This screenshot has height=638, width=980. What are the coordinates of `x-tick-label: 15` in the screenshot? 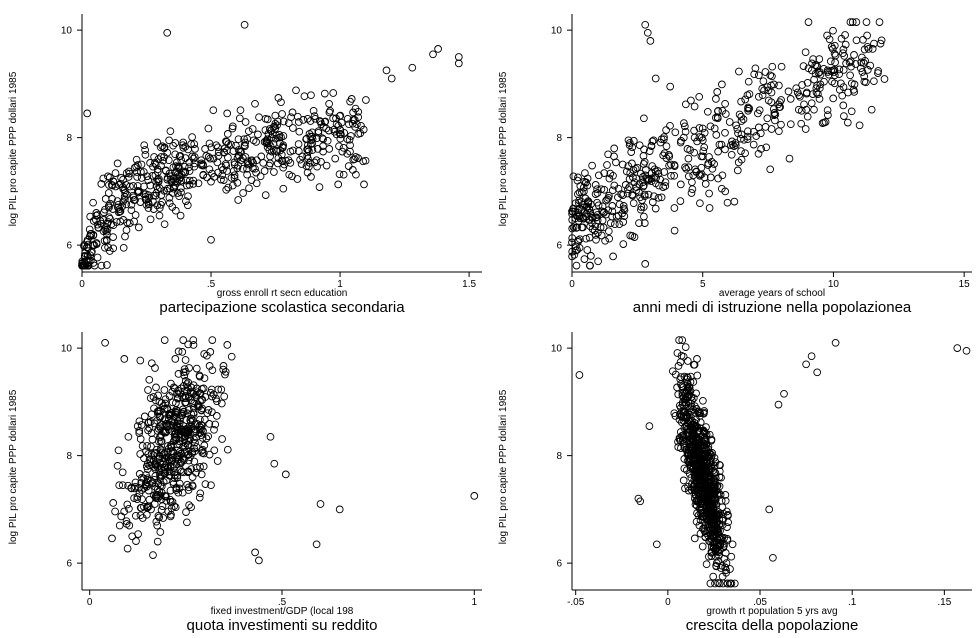 It's located at (965, 284).